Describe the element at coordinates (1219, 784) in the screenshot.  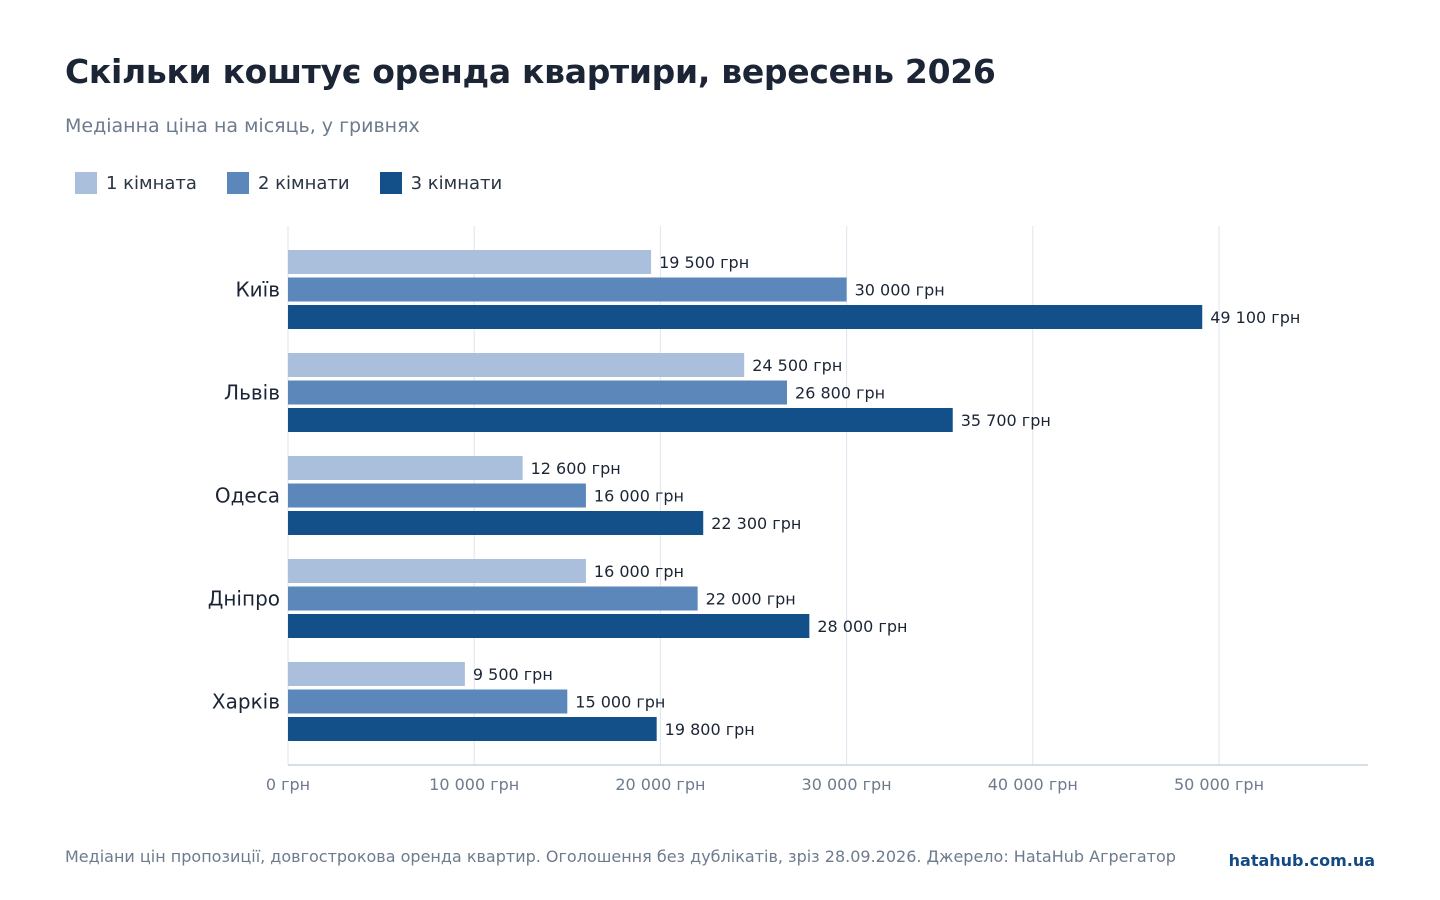
I see `x-tick-label-5: 50 000 грн` at that location.